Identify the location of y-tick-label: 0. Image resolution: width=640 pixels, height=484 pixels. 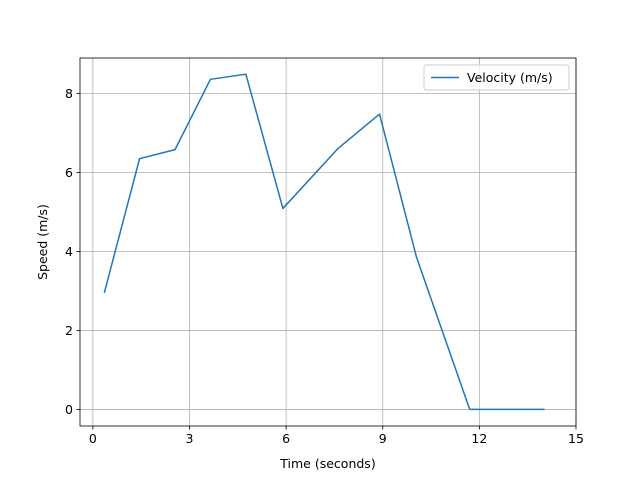
(69, 409).